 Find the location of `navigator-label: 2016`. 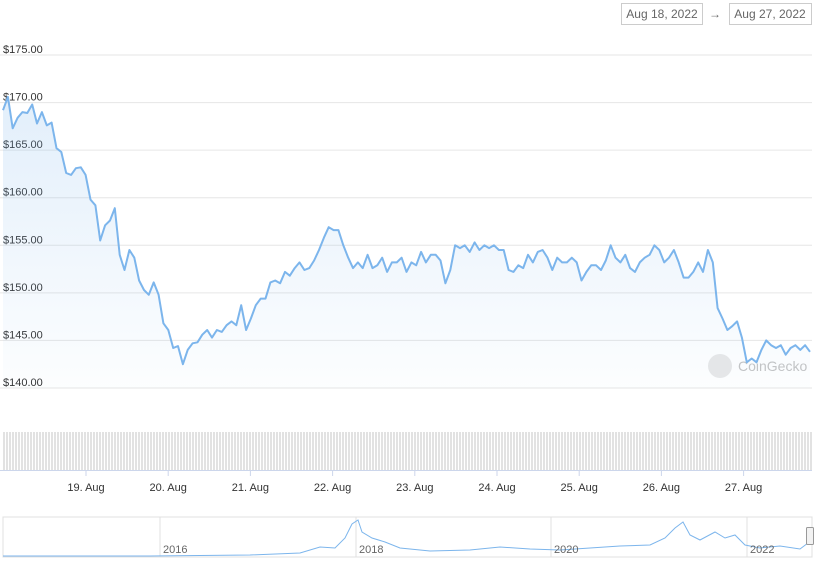

navigator-label: 2016 is located at coordinates (175, 550).